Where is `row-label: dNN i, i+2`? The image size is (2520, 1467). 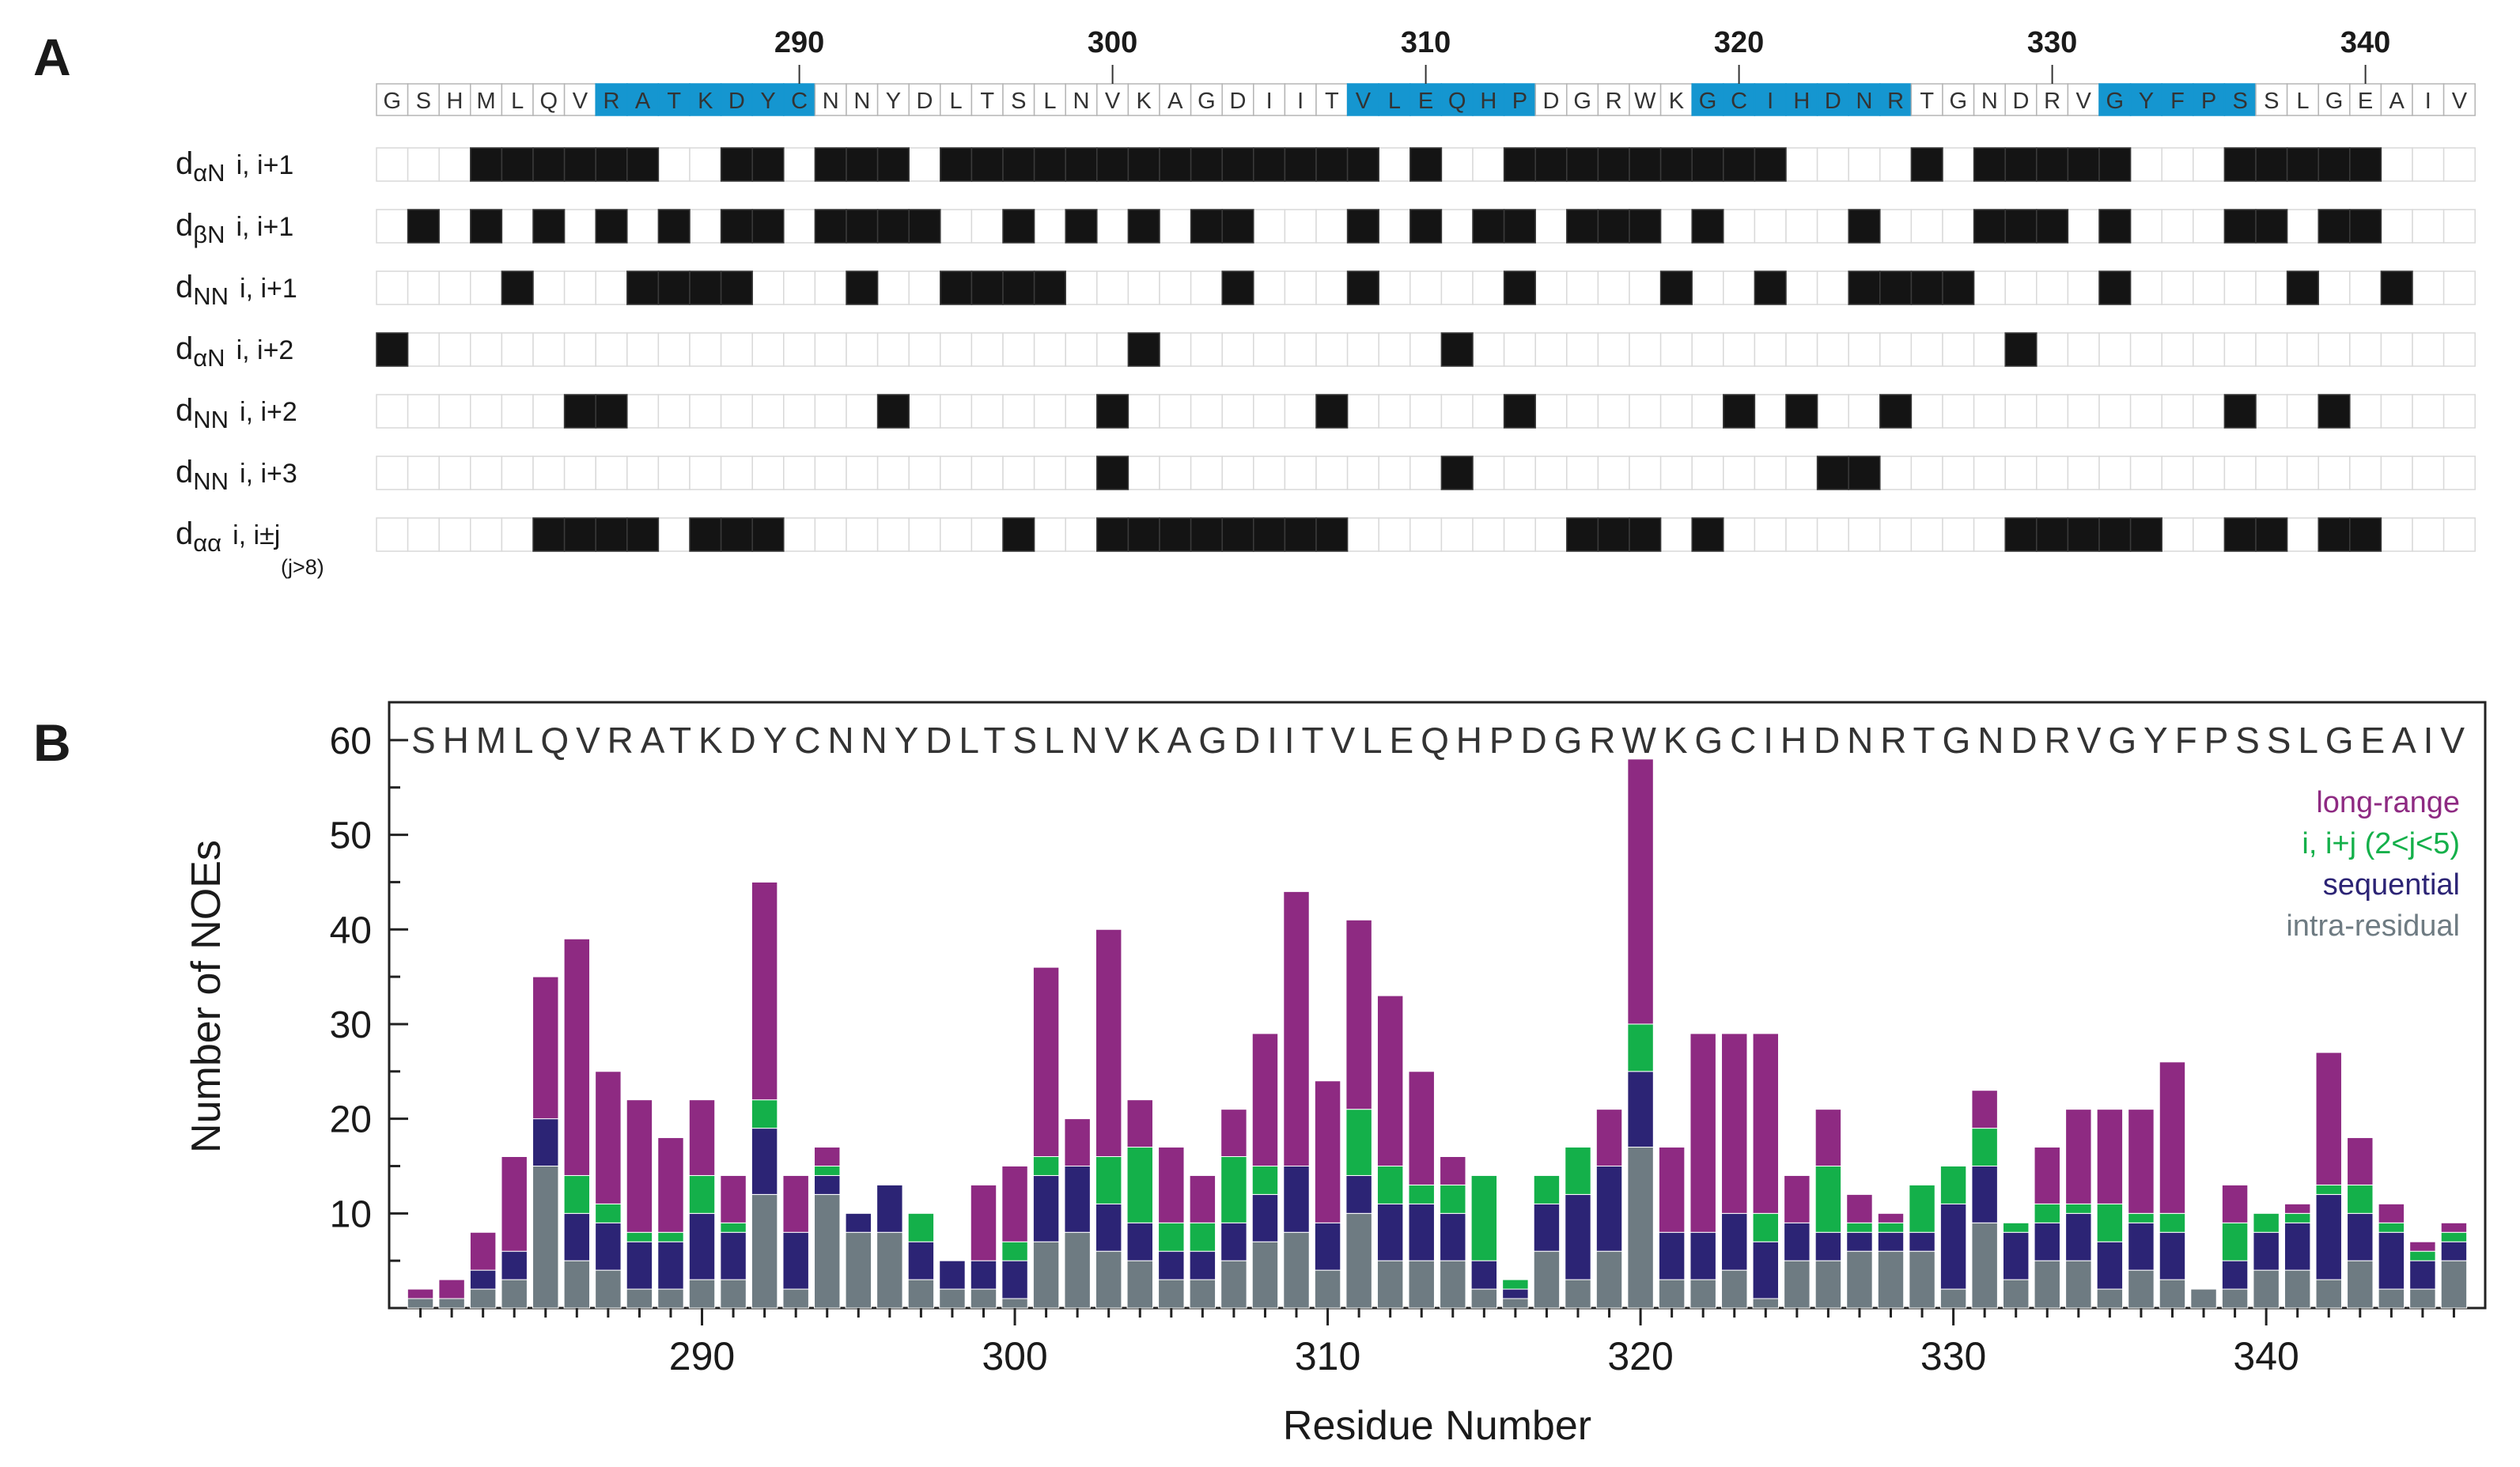
row-label: dNN i, i+2 is located at coordinates (237, 413).